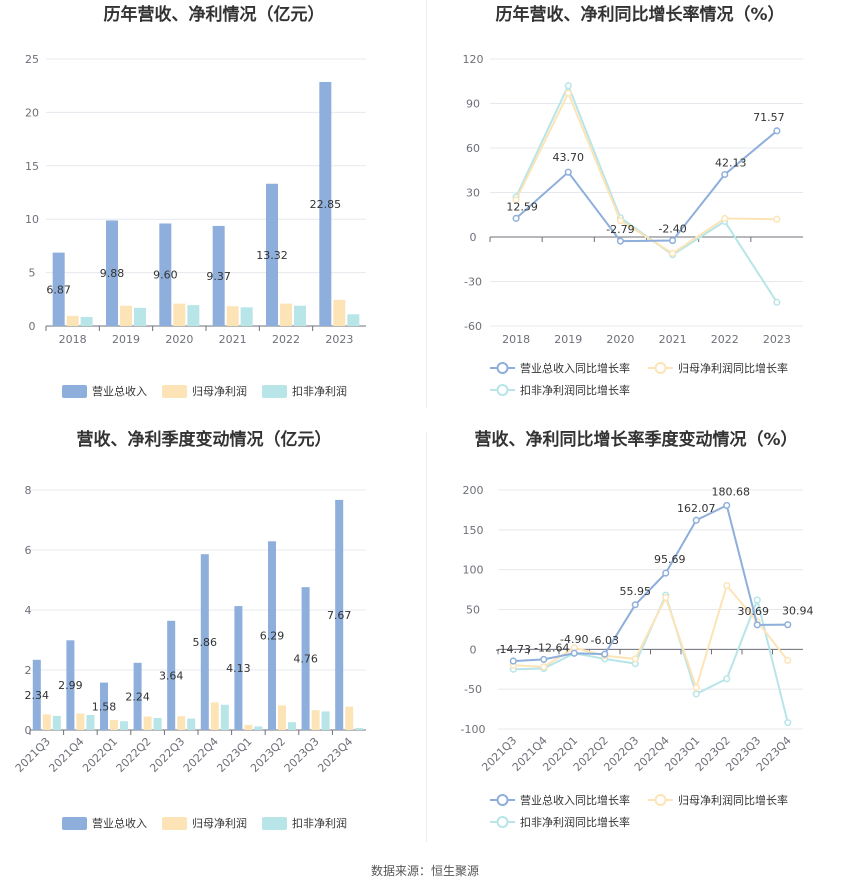 The width and height of the screenshot is (850, 891). What do you see at coordinates (205, 642) in the screenshot?
I see `bar-data-label: 5.86` at bounding box center [205, 642].